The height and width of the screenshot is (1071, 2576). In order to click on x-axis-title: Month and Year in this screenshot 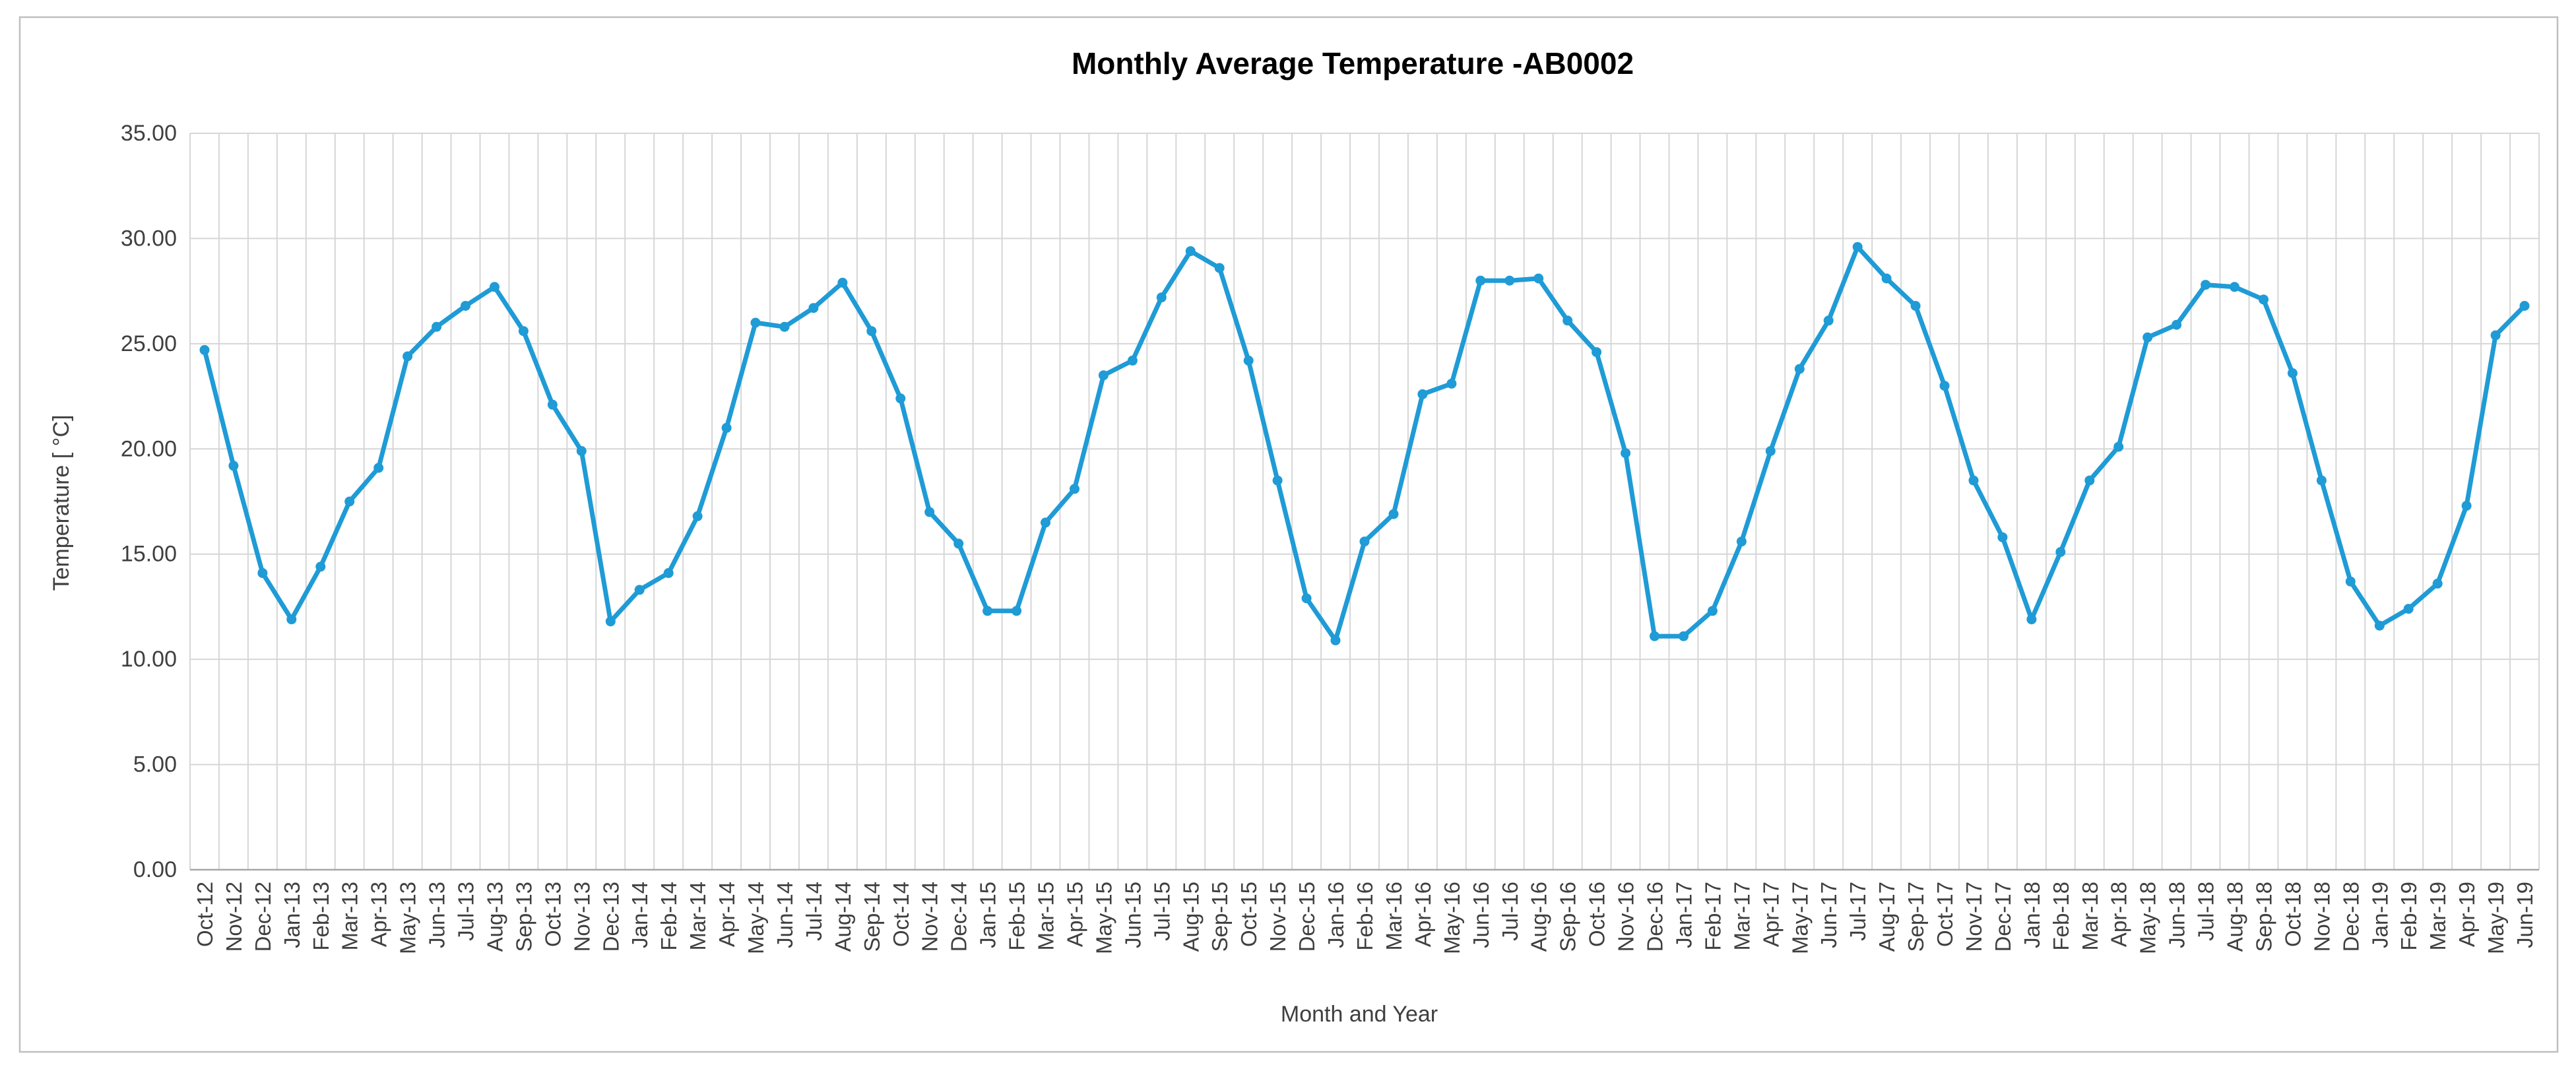, I will do `click(1359, 1014)`.